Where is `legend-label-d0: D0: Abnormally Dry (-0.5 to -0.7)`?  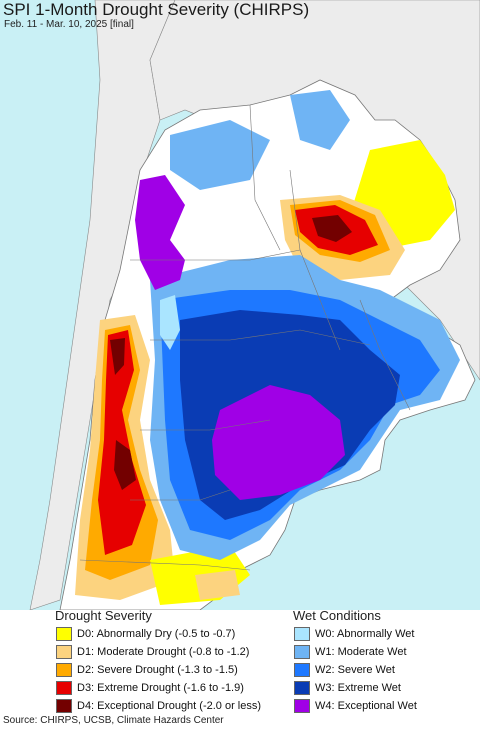
legend-label-d0: D0: Abnormally Dry (-0.5 to -0.7) is located at coordinates (156, 634).